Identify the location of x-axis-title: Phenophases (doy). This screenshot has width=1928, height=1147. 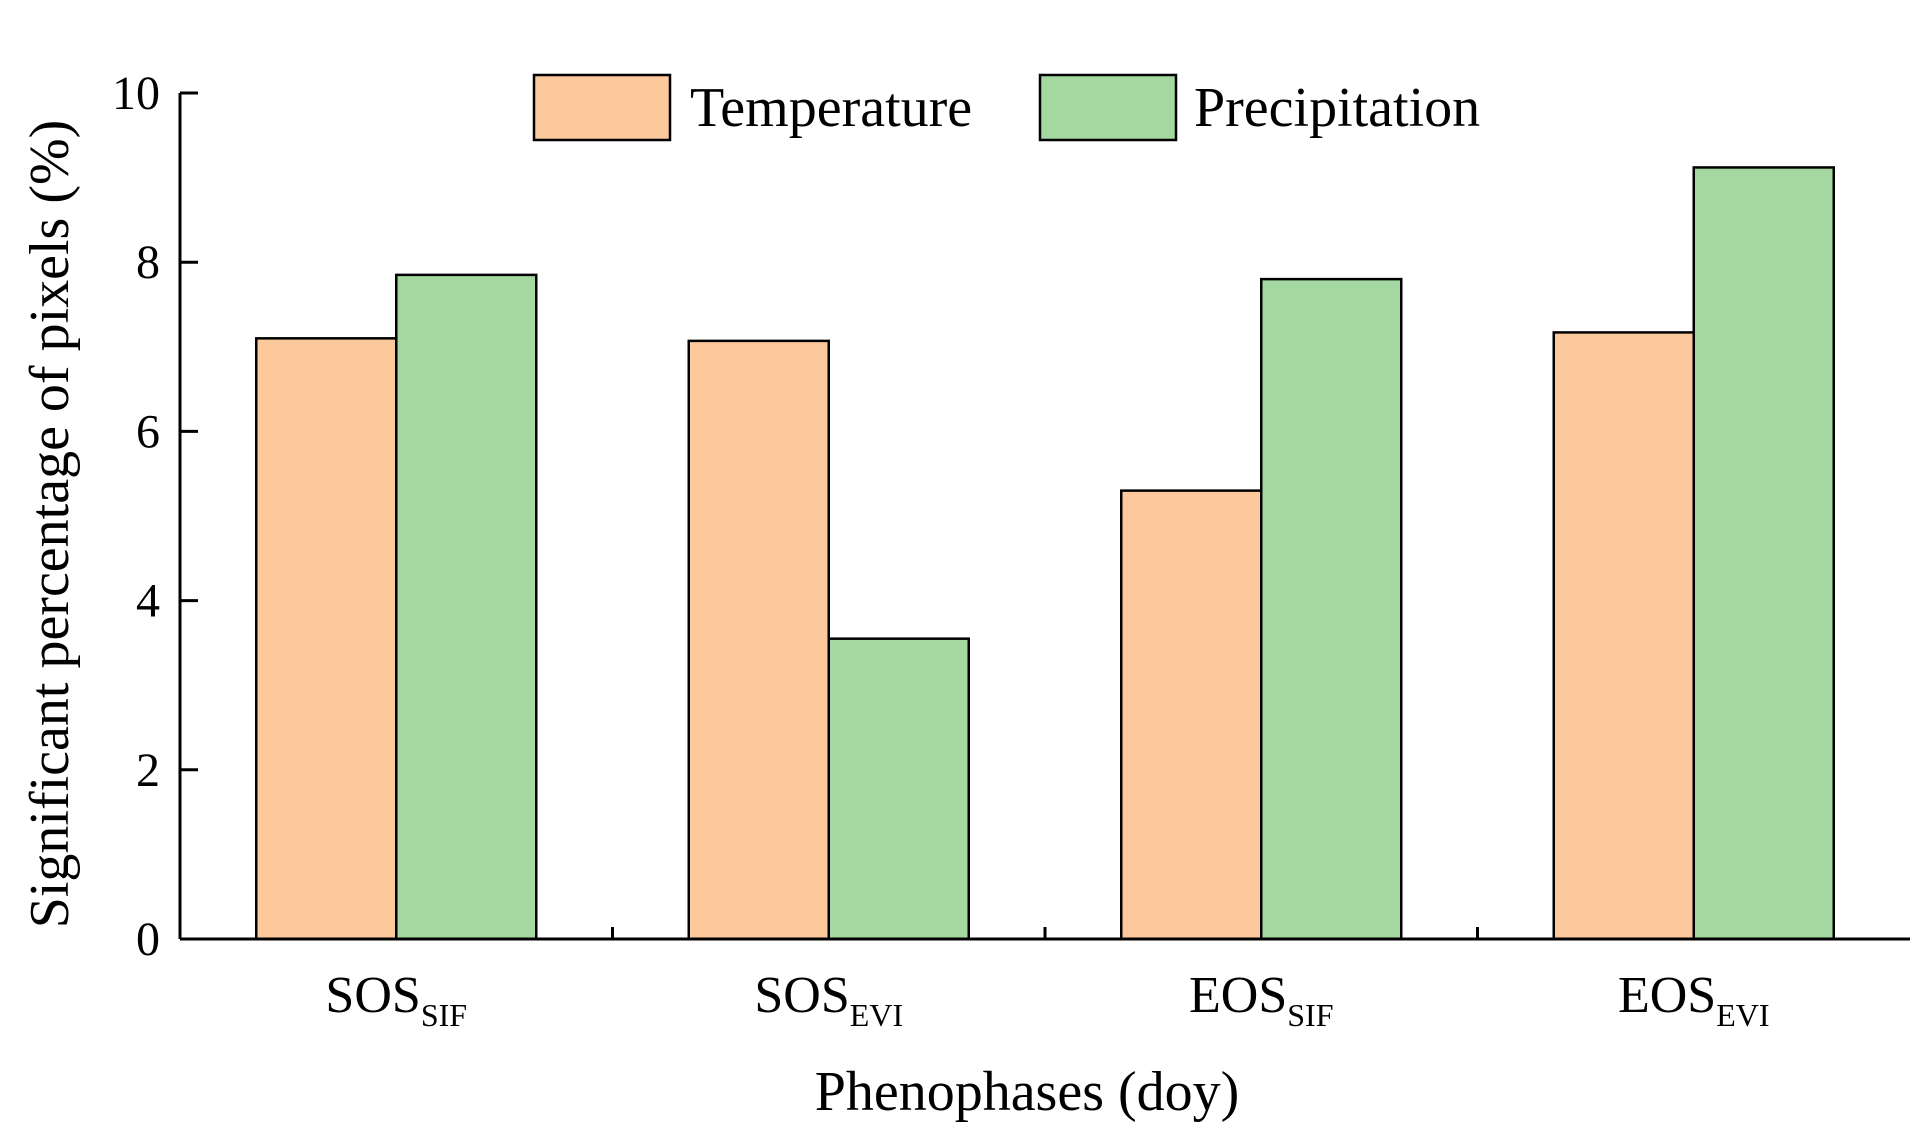
(1027, 1092).